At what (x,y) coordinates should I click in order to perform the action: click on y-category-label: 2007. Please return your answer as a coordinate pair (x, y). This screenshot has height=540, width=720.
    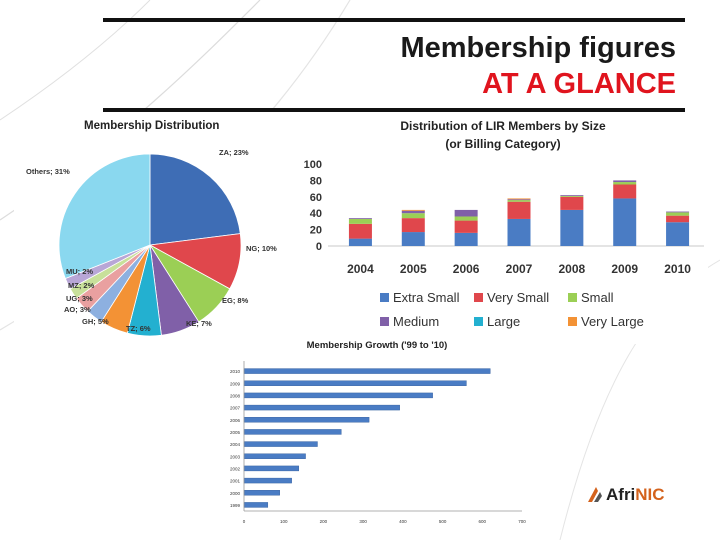
    Looking at the image, I should click on (235, 408).